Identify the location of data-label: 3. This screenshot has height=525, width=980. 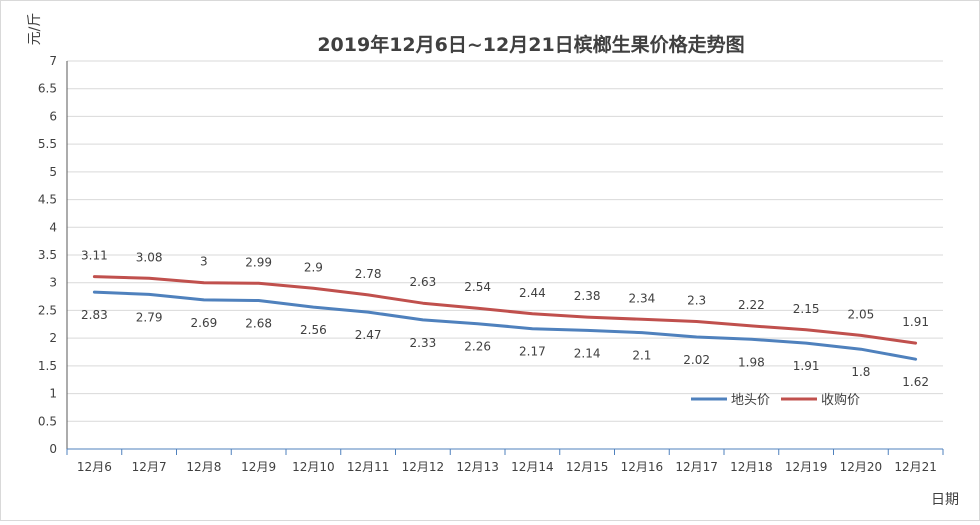
(204, 262).